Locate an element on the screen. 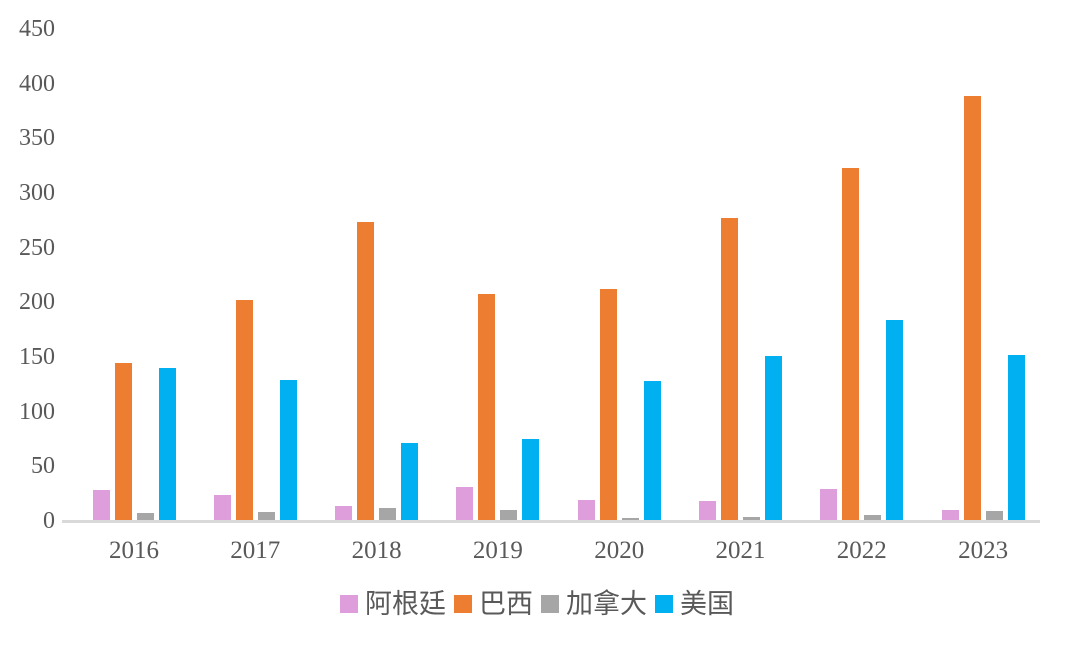  bar-group-2021 is located at coordinates (740, 369).